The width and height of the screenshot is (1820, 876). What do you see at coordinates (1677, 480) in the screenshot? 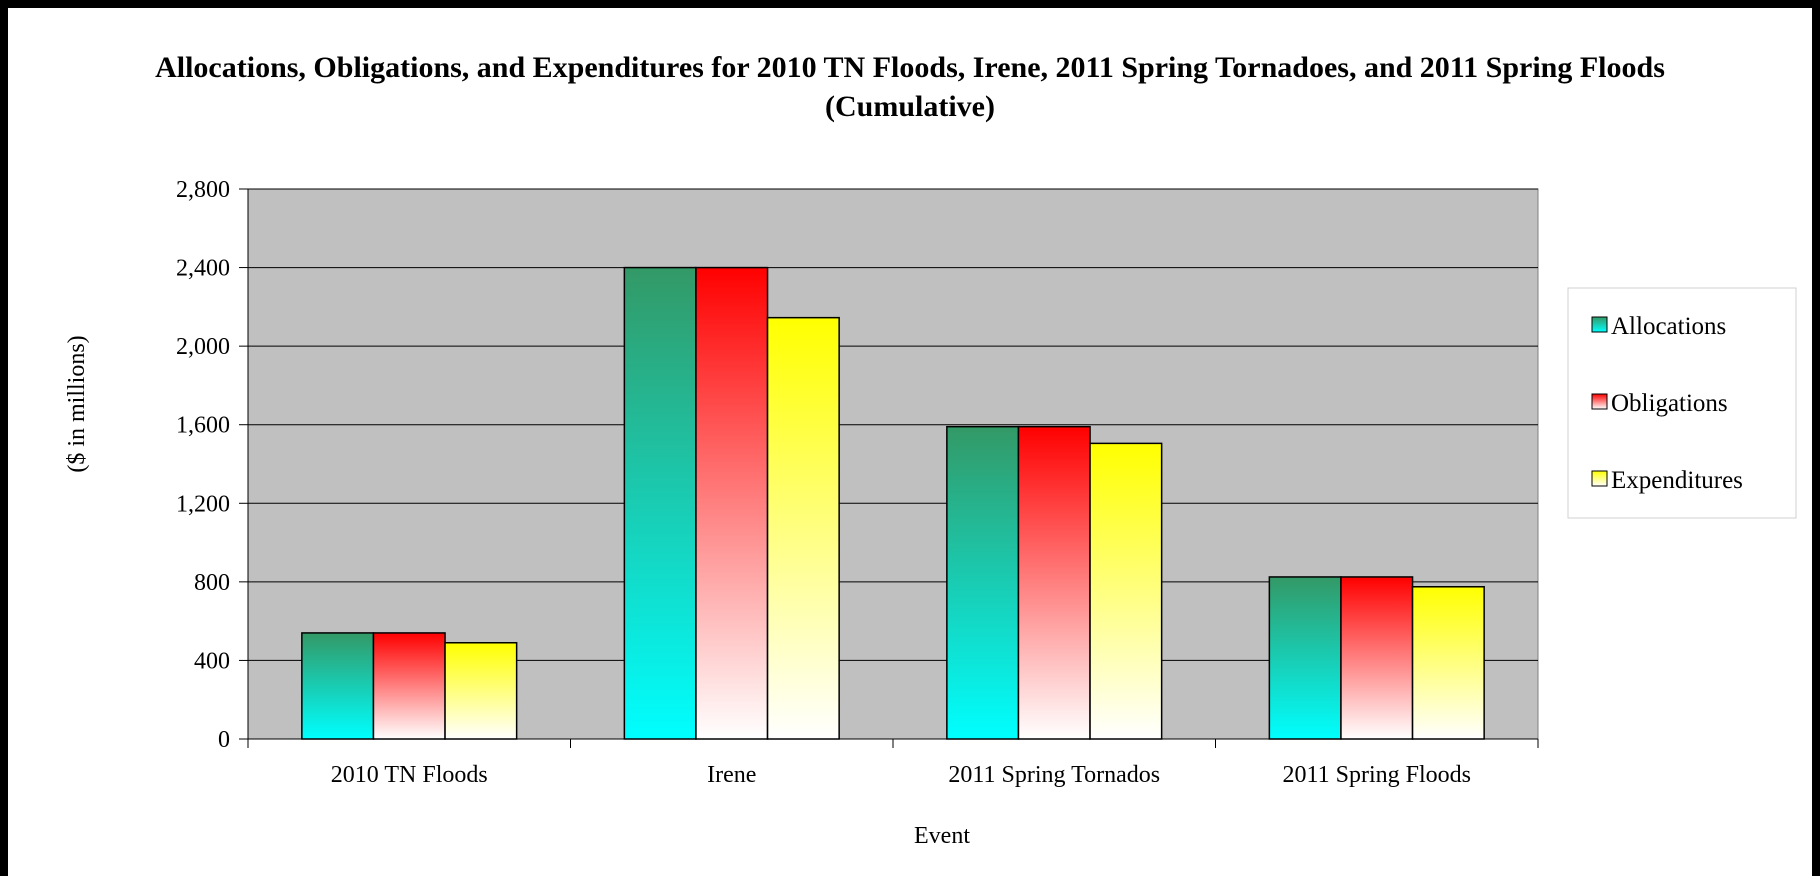
I see `legend-label: Expenditures` at bounding box center [1677, 480].